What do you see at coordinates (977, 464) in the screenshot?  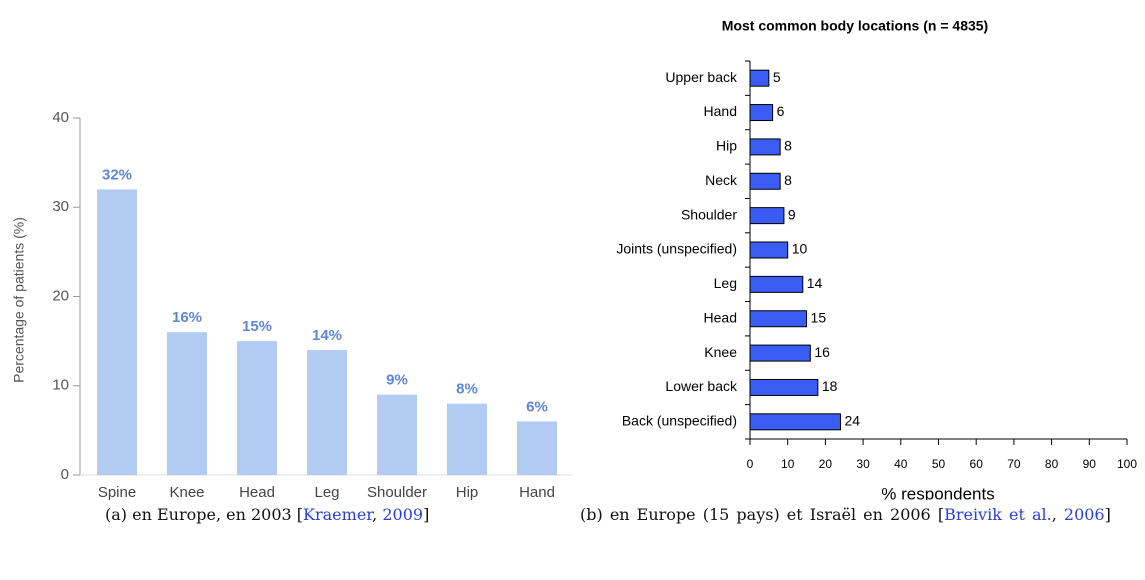 I see `x-tick-label: 60` at bounding box center [977, 464].